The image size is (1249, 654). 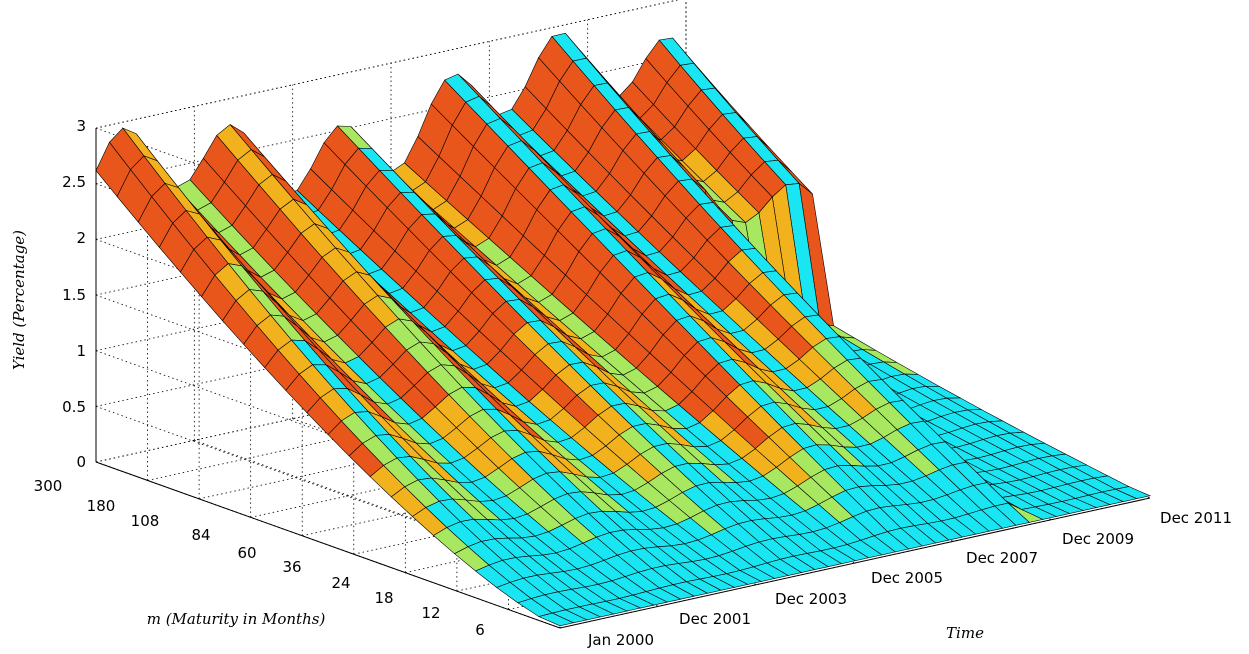 I want to click on yield-ticks: 0 0.5 1 1.5 2 2.5 3, so click(x=74, y=294).